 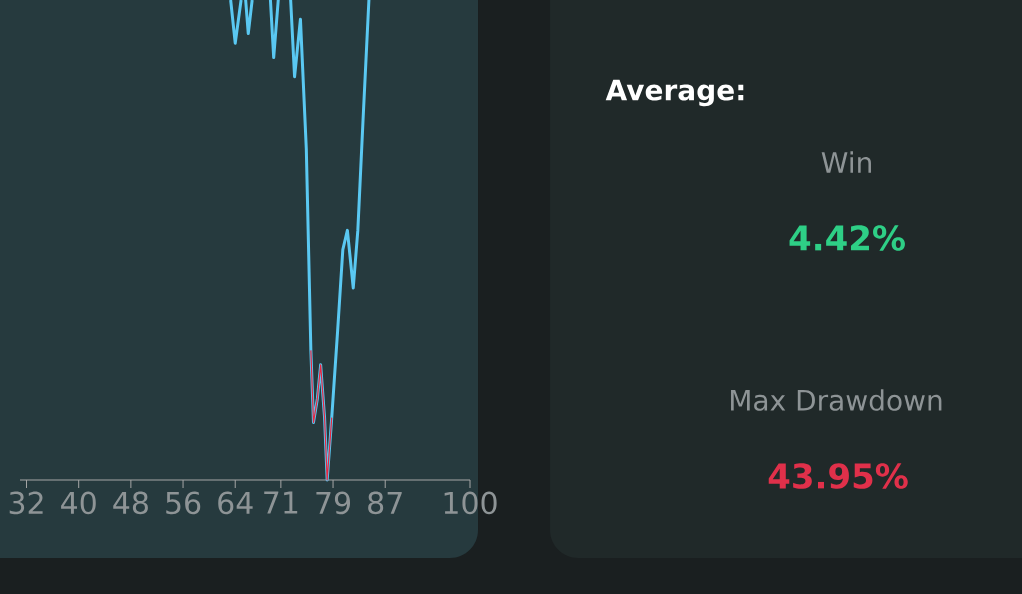 What do you see at coordinates (385, 503) in the screenshot?
I see `x-tick-label: 87` at bounding box center [385, 503].